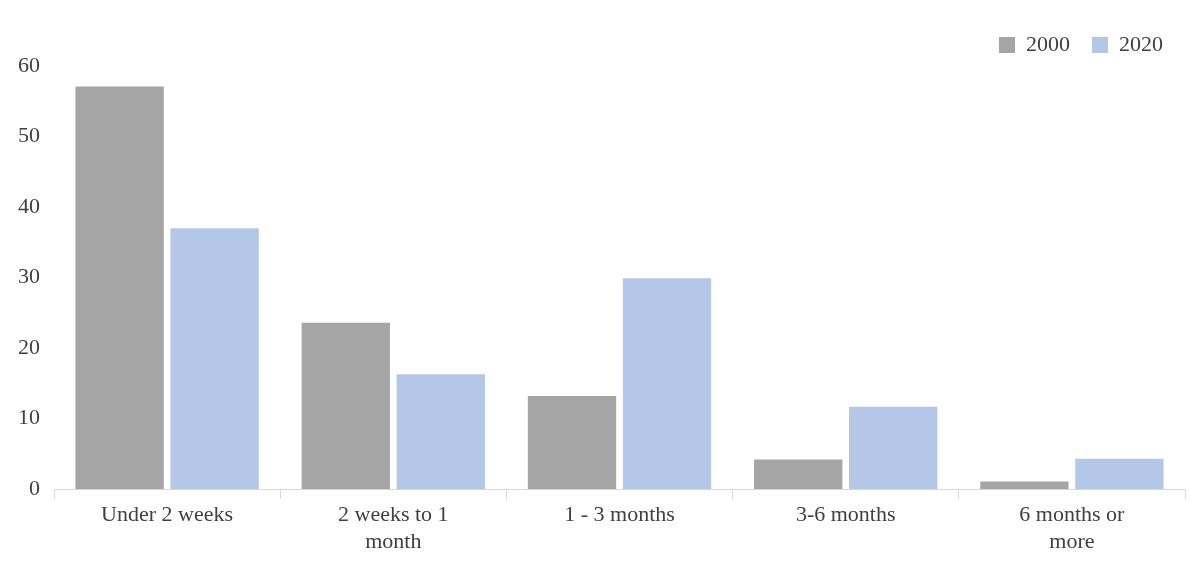 Image resolution: width=1197 pixels, height=562 pixels. Describe the element at coordinates (1048, 43) in the screenshot. I see `legend-label: 2000` at that location.